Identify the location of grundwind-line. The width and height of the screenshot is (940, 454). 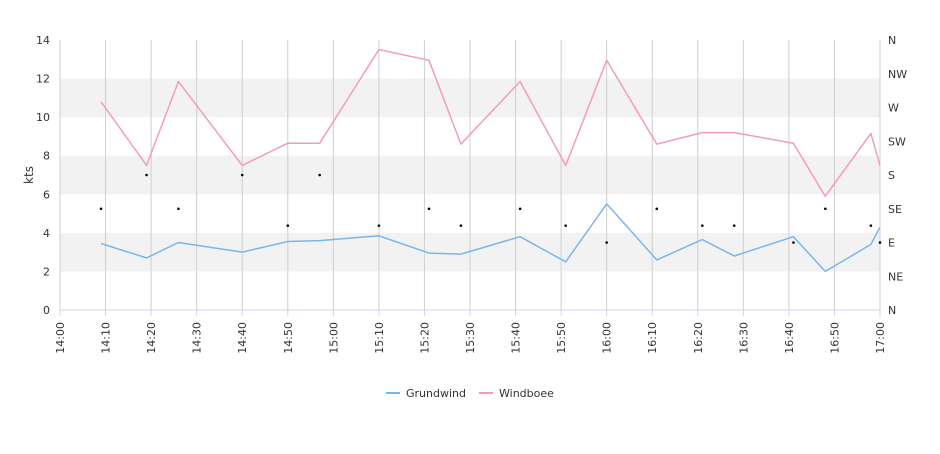
(490, 238).